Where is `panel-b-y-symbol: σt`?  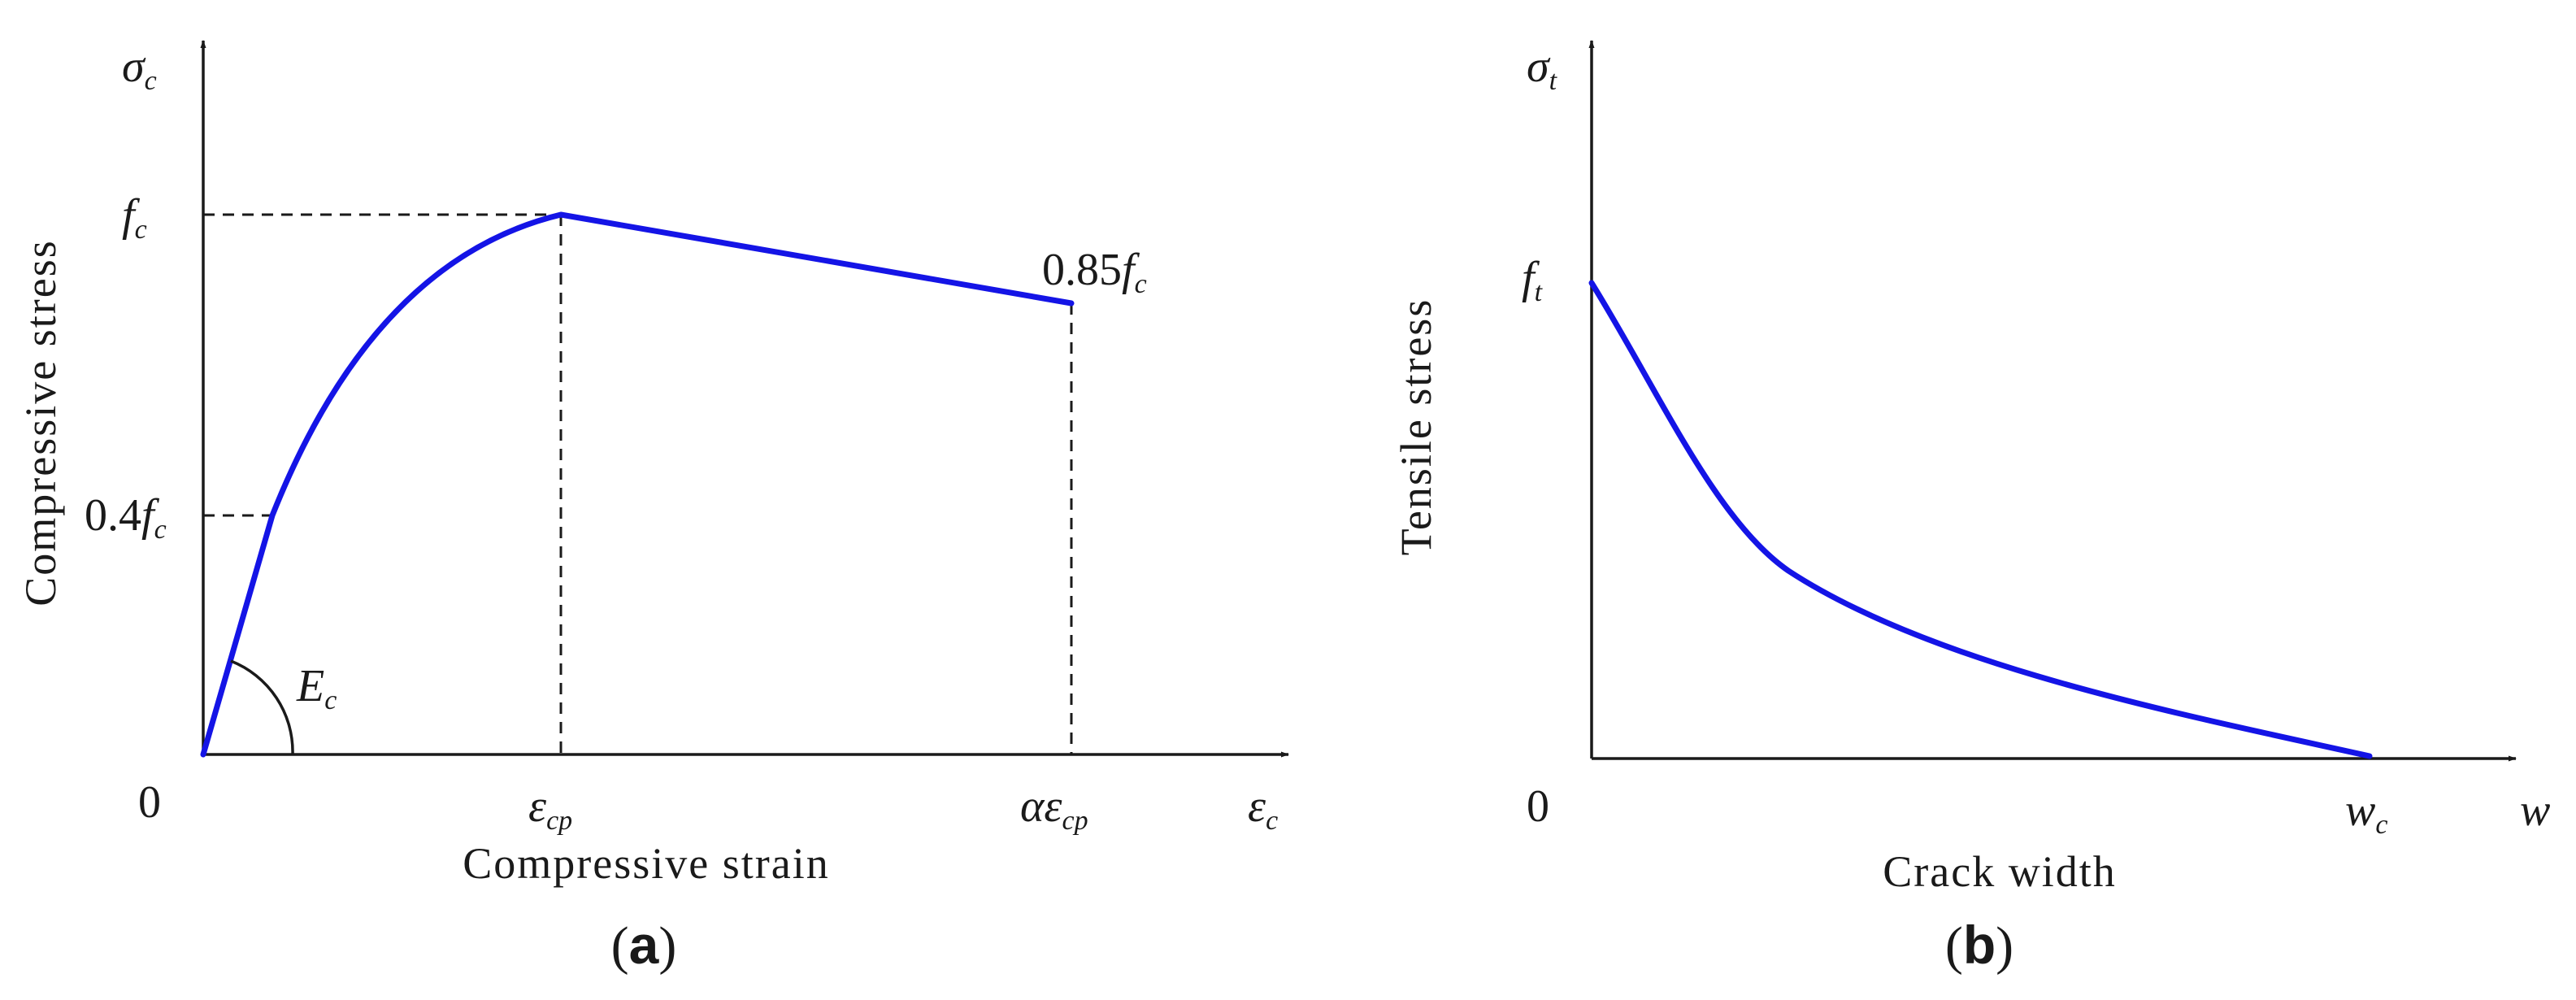 panel-b-y-symbol: σt is located at coordinates (1542, 68).